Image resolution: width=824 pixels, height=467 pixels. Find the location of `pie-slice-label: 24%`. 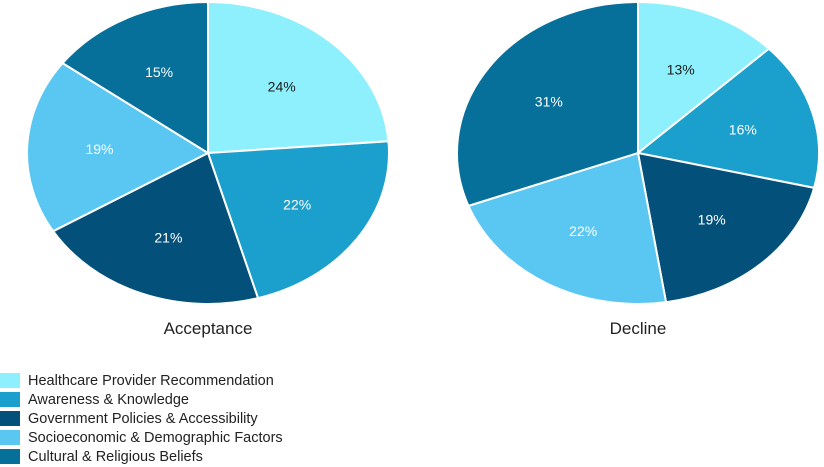

pie-slice-label: 24% is located at coordinates (282, 87).